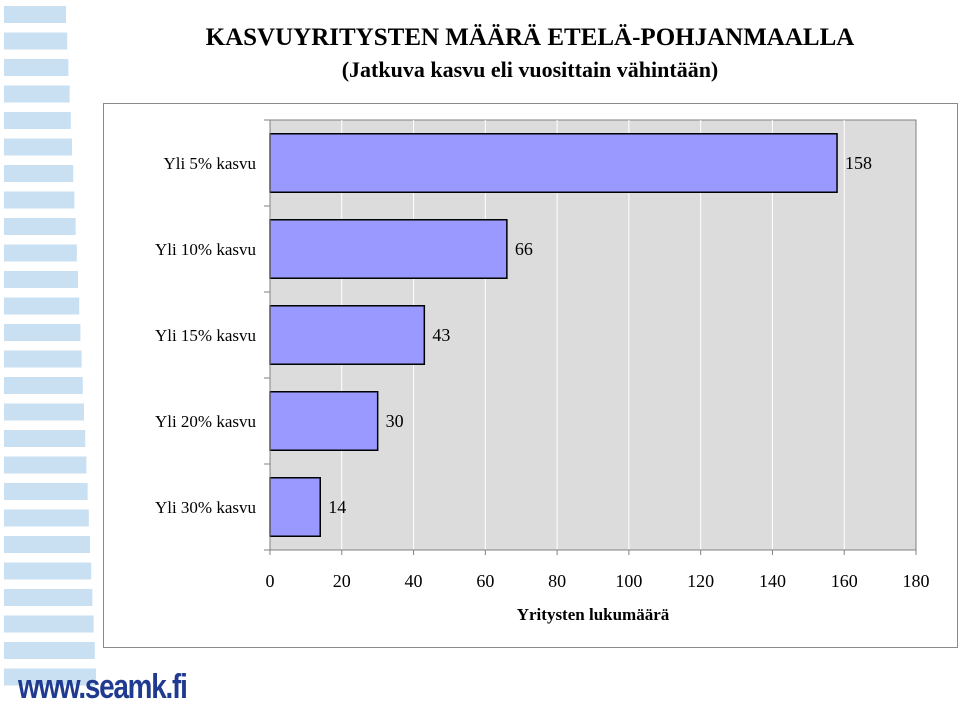 This screenshot has height=716, width=960. What do you see at coordinates (593, 614) in the screenshot?
I see `x-axis-title: Yritysten lukumäärä` at bounding box center [593, 614].